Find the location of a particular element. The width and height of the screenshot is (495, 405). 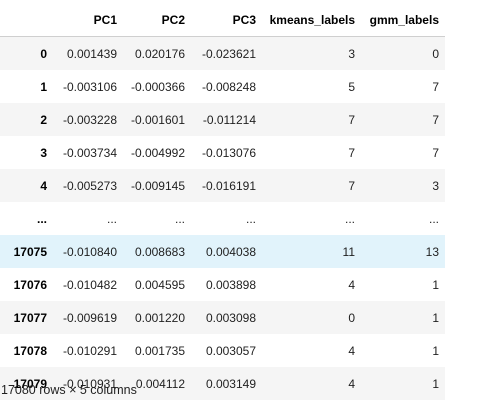

pc1-cell: -0.010931 is located at coordinates (89, 383).